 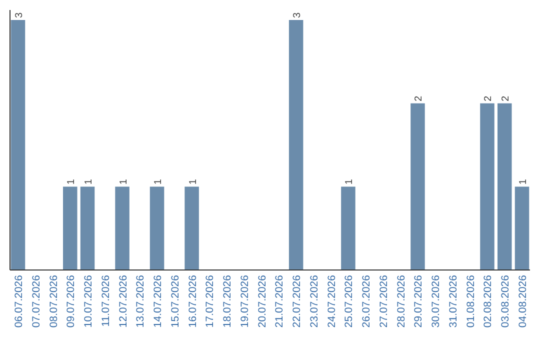 What do you see at coordinates (436, 301) in the screenshot?
I see `x-tick-label: 30.07.2026` at bounding box center [436, 301].